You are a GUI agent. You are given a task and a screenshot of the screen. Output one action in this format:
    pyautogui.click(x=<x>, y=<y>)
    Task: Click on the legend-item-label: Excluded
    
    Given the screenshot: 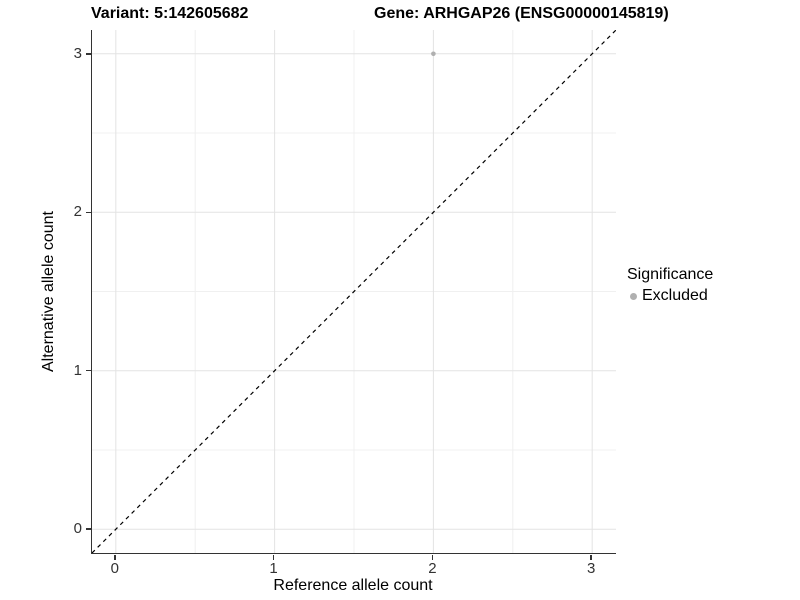 What is the action you would take?
    pyautogui.click(x=675, y=295)
    